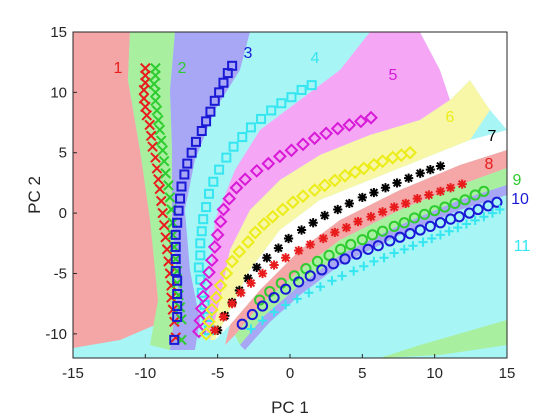 The width and height of the screenshot is (558, 419). I want to click on y-tick-label: -10, so click(56, 334).